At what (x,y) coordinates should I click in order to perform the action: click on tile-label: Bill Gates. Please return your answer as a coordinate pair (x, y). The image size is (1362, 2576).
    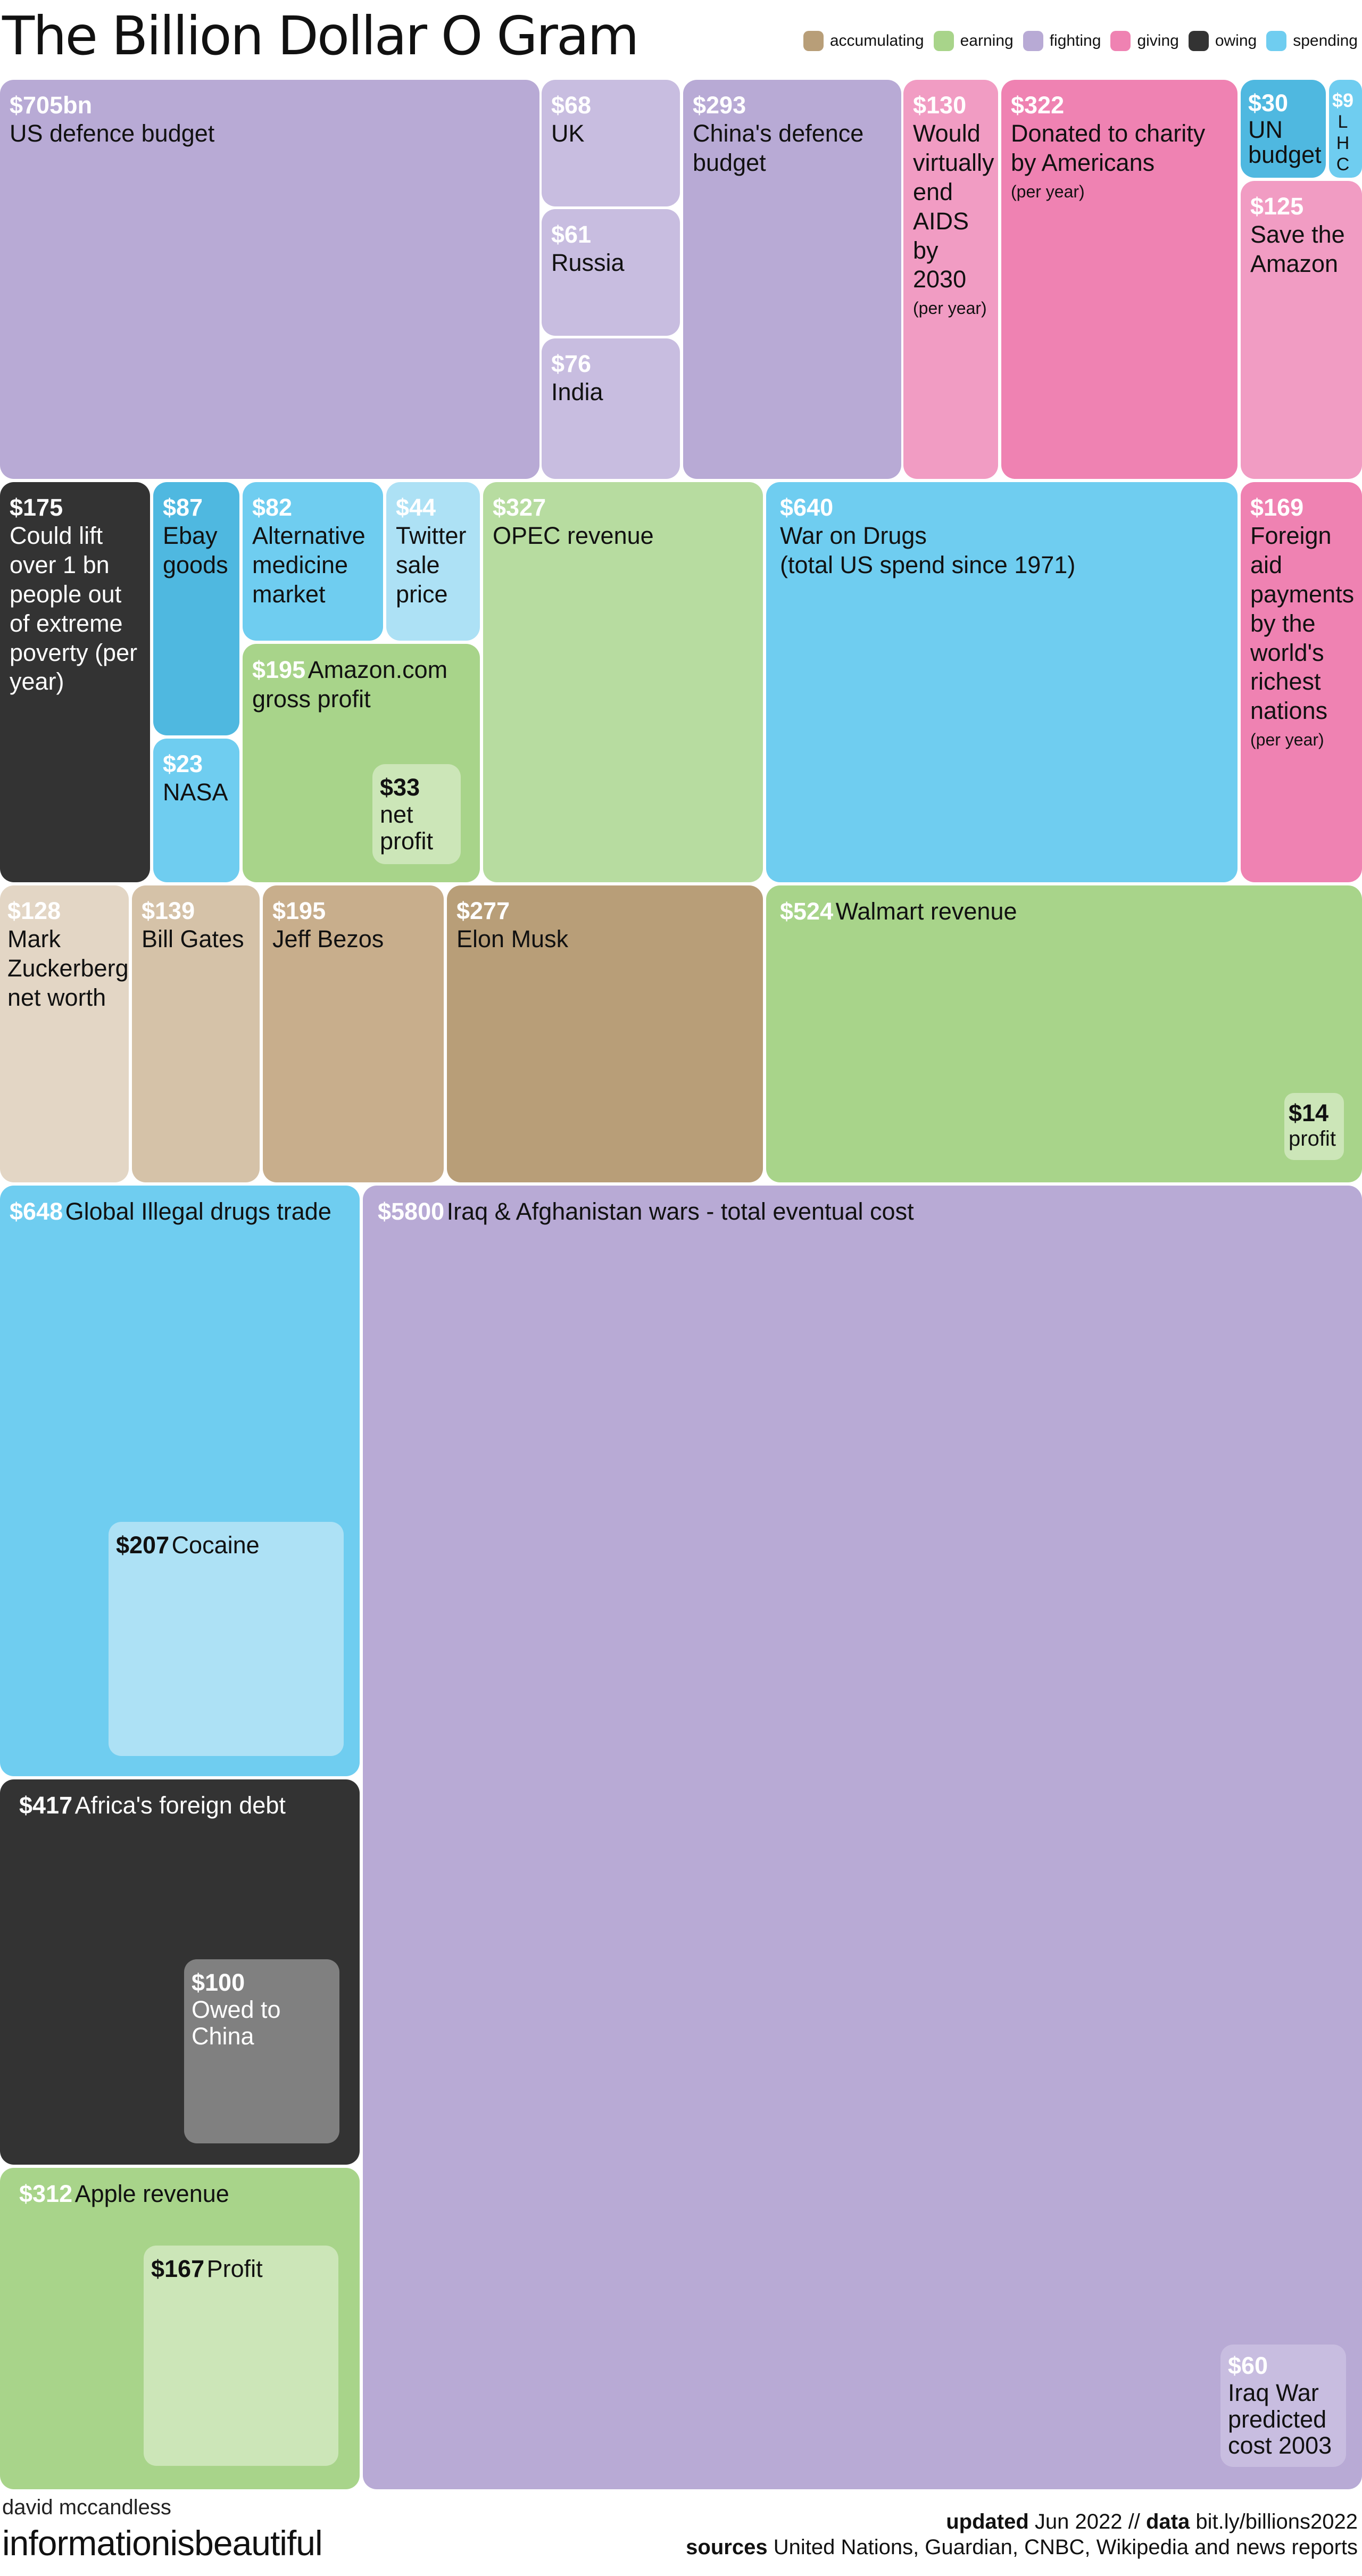
    Looking at the image, I should click on (193, 938).